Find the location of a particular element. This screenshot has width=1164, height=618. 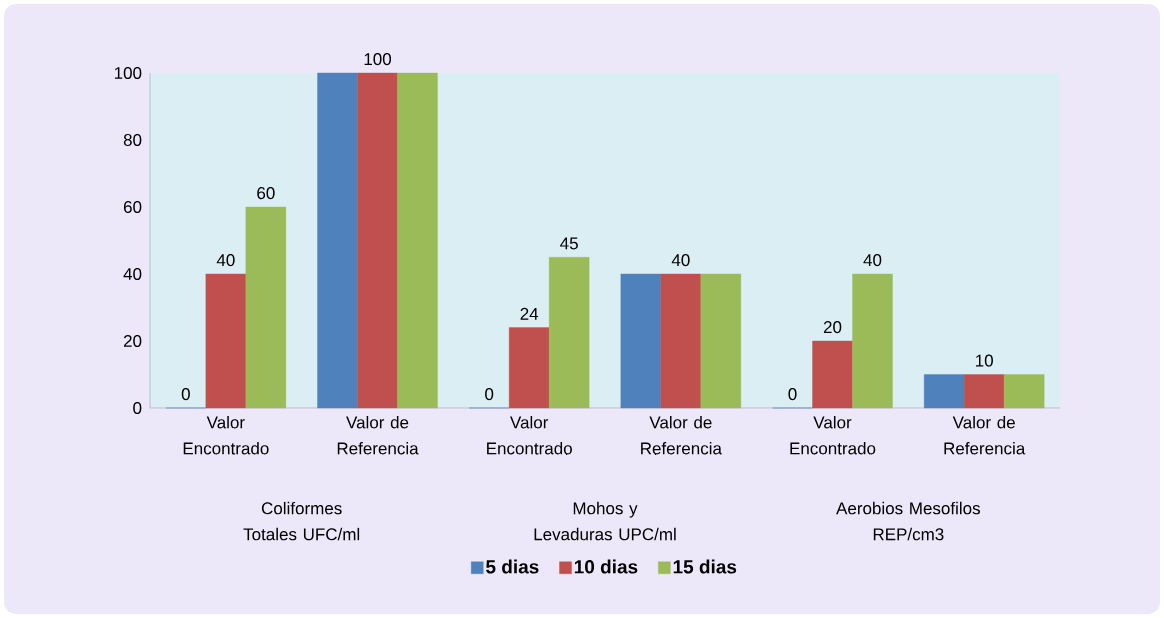

data-label: 60 is located at coordinates (266, 193).